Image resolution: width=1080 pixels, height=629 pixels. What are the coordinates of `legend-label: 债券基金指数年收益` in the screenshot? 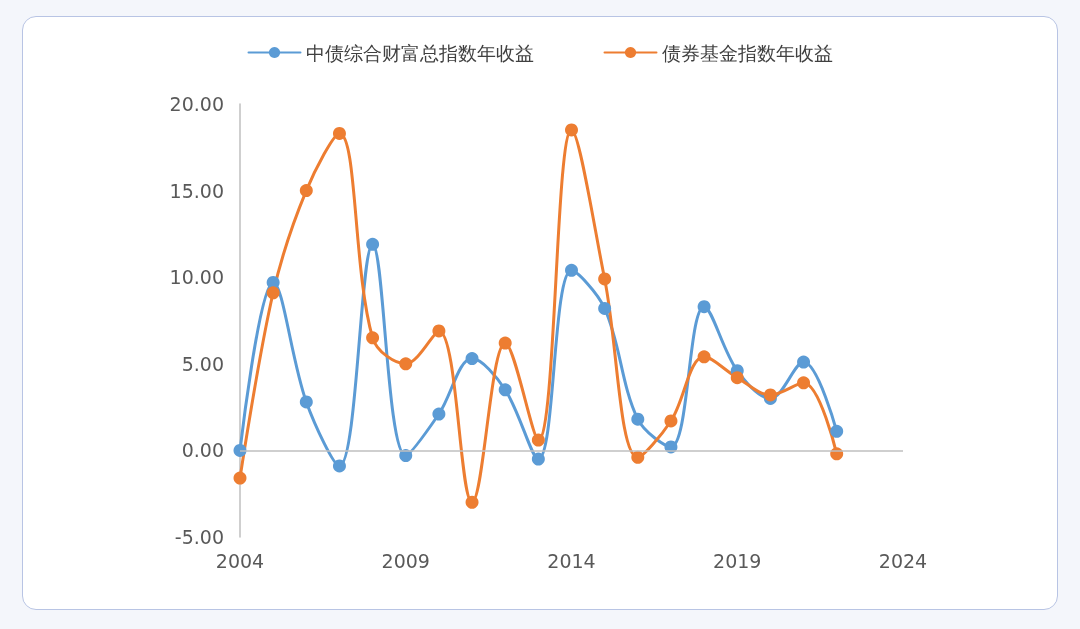 It's located at (747, 52).